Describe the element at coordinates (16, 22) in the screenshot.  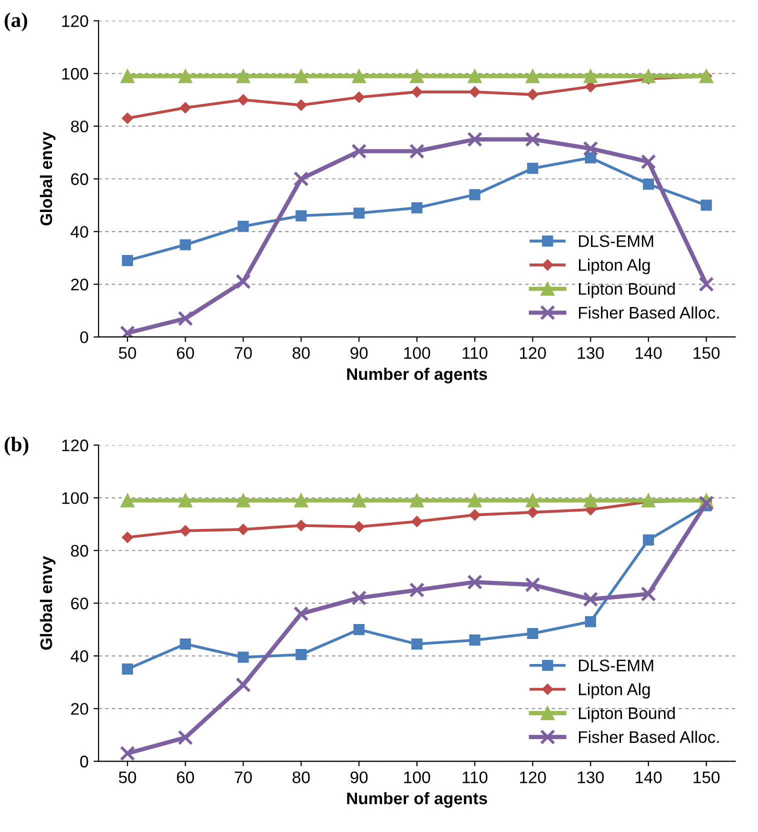
I see `text: (a)` at that location.